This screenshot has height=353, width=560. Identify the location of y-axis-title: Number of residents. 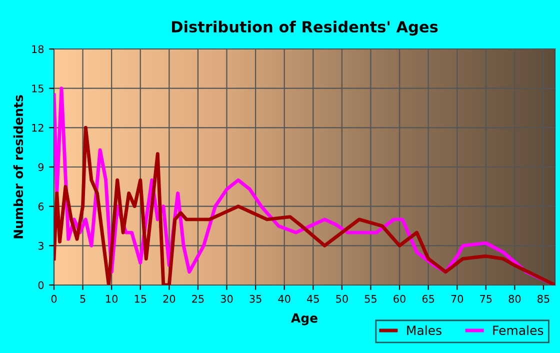
(18, 166).